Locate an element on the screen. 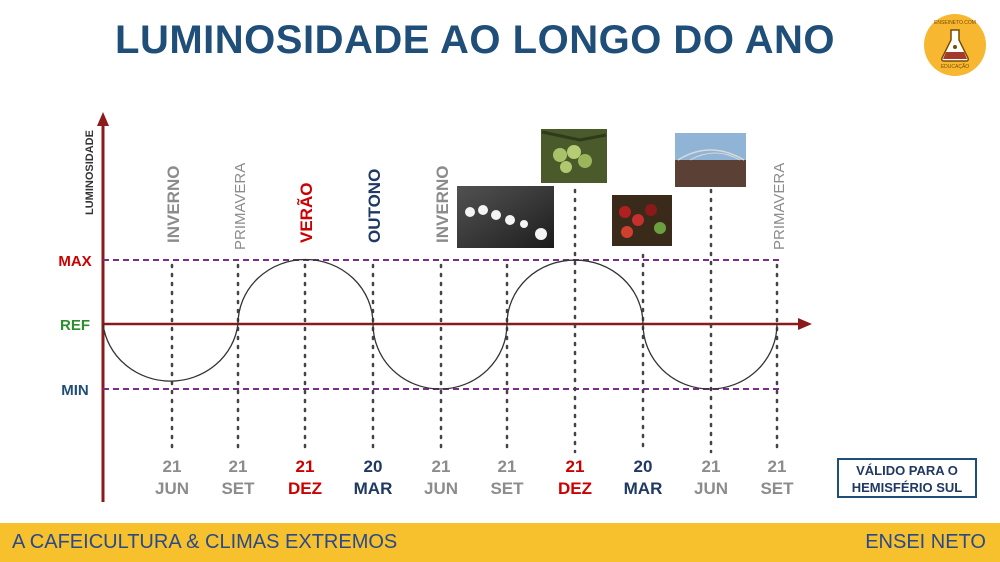  ripe-coffee-cherries-photo is located at coordinates (642, 220).